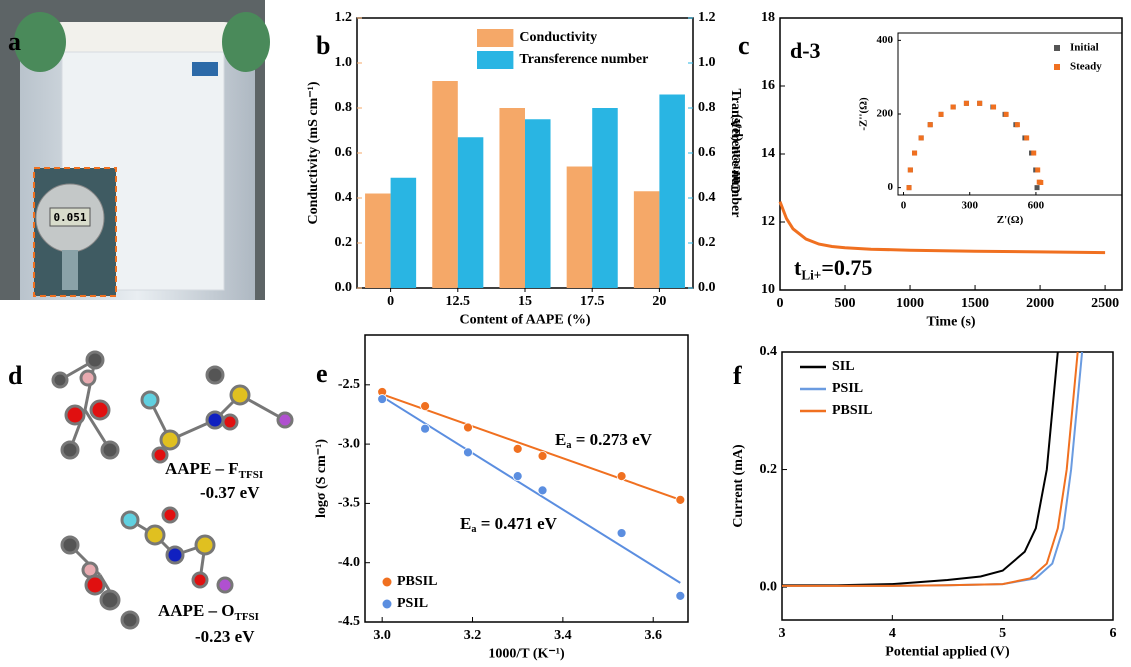 The height and width of the screenshot is (667, 1131). I want to click on y-tick-label: 1.2, so click(344, 17).